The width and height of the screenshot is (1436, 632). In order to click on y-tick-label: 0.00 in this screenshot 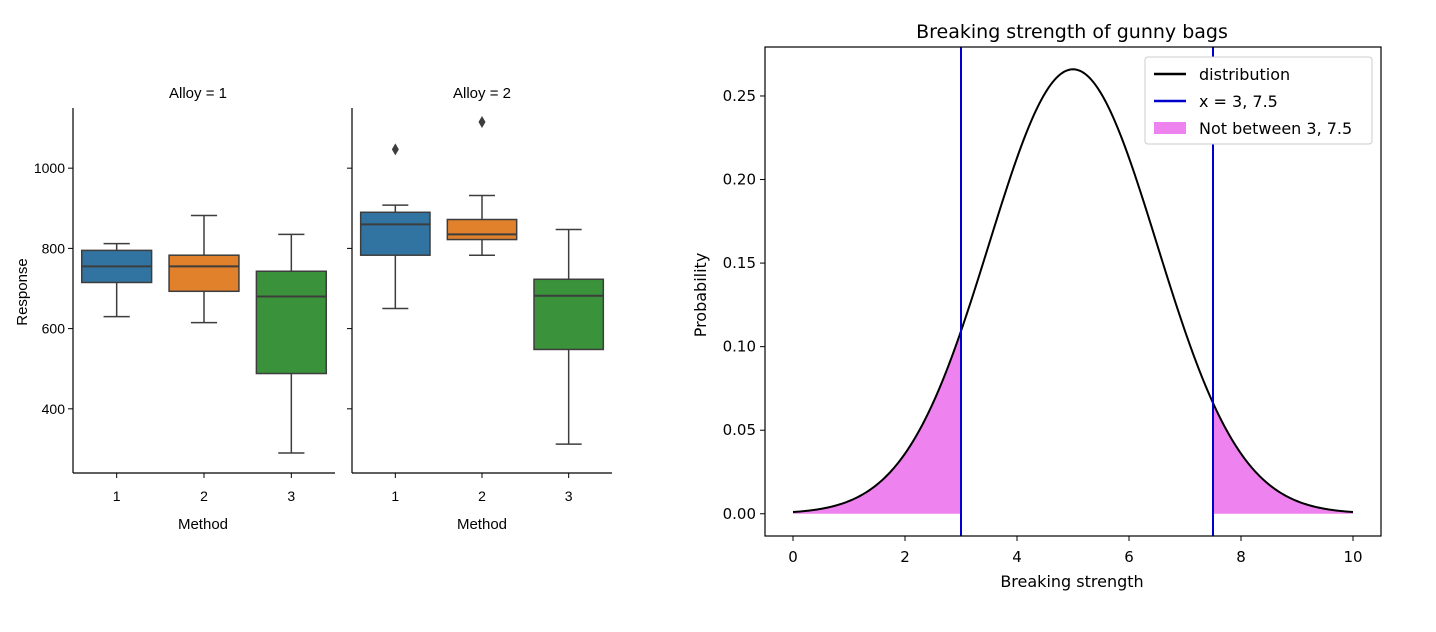, I will do `click(739, 514)`.